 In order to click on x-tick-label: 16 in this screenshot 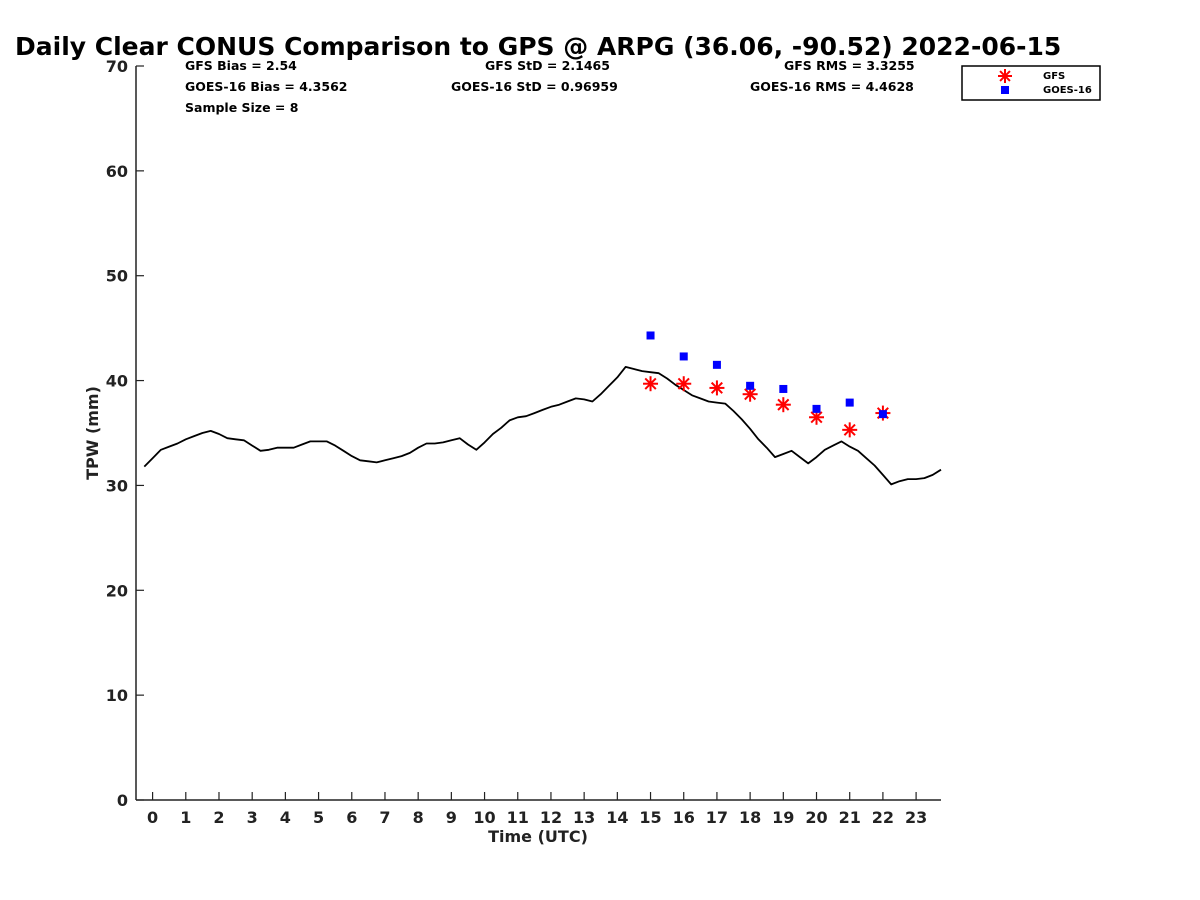, I will do `click(684, 817)`.